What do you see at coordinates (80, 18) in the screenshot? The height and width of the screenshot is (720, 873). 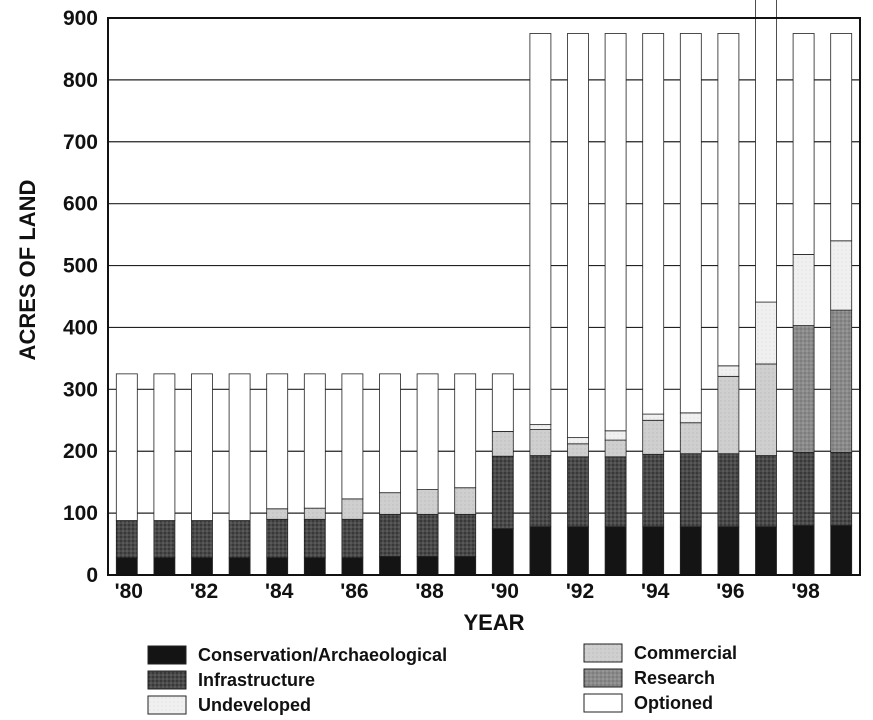 I see `y-tick-label: 900` at bounding box center [80, 18].